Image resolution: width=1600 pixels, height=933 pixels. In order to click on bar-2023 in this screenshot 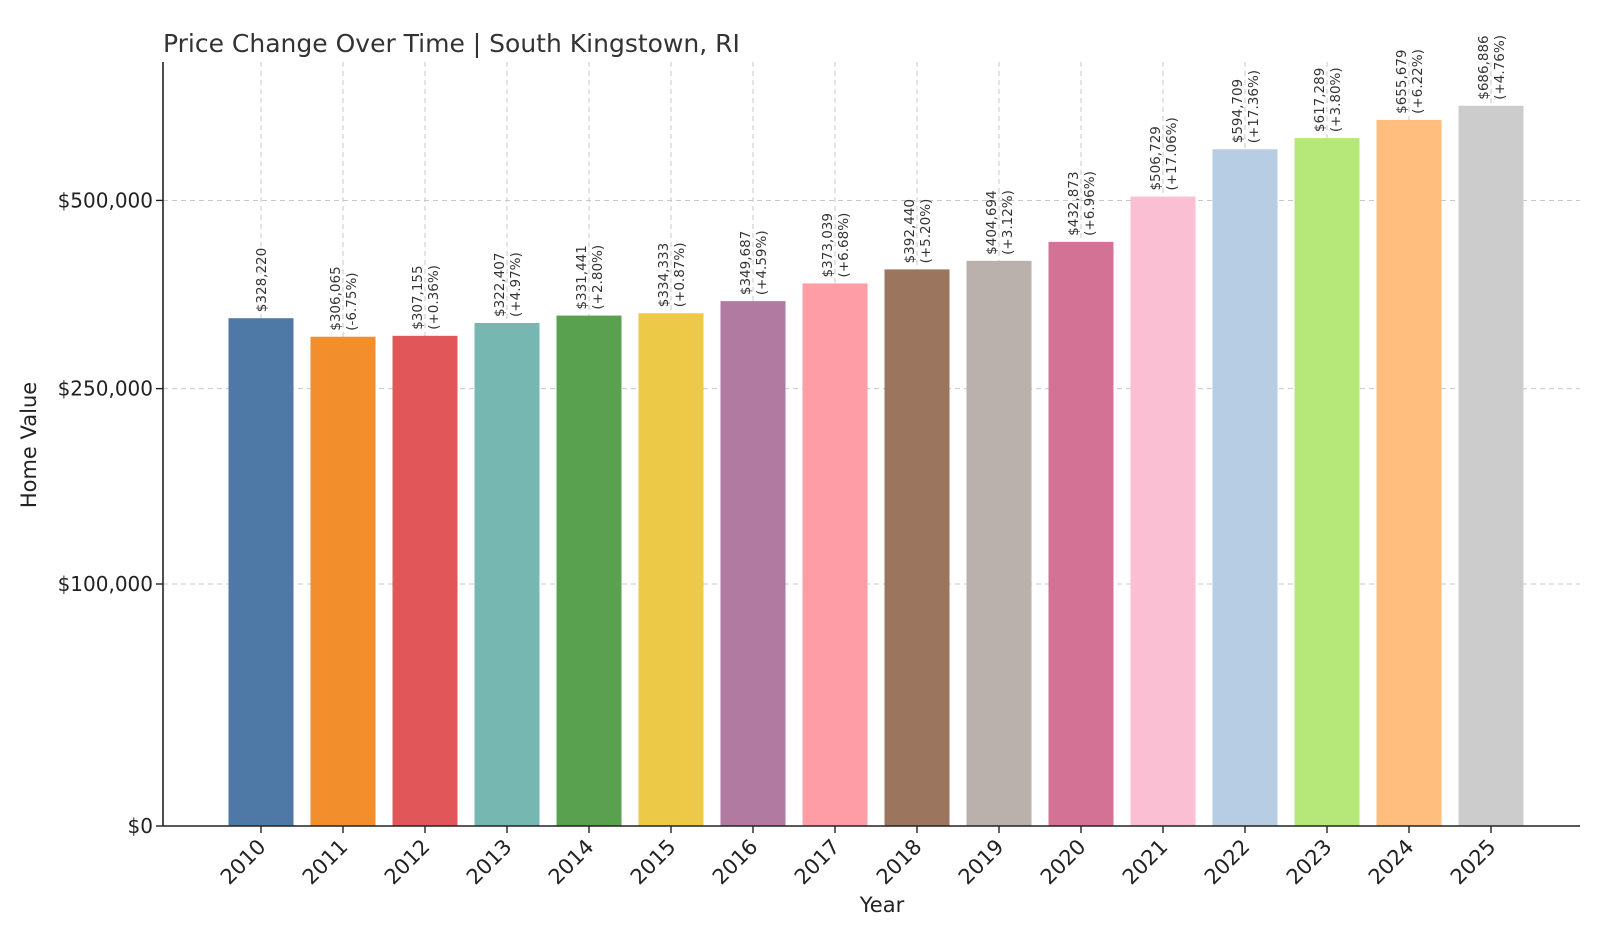, I will do `click(1327, 482)`.